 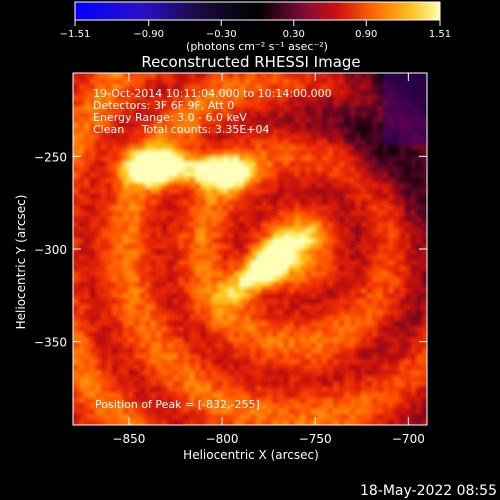 What do you see at coordinates (408, 439) in the screenshot?
I see `x-tick-label: −700` at bounding box center [408, 439].